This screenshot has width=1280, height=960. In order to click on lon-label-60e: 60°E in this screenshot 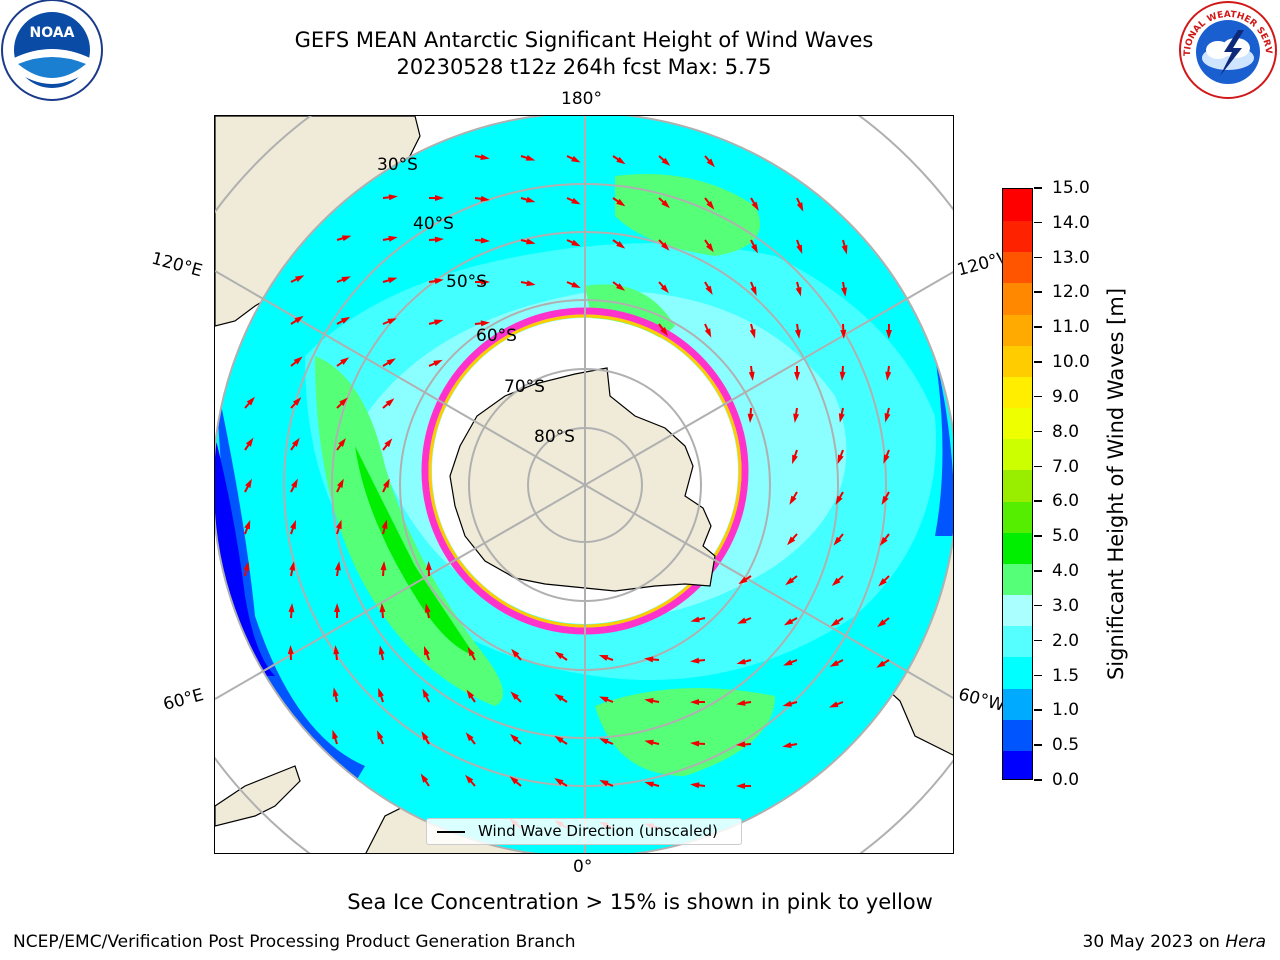, I will do `click(183, 700)`.